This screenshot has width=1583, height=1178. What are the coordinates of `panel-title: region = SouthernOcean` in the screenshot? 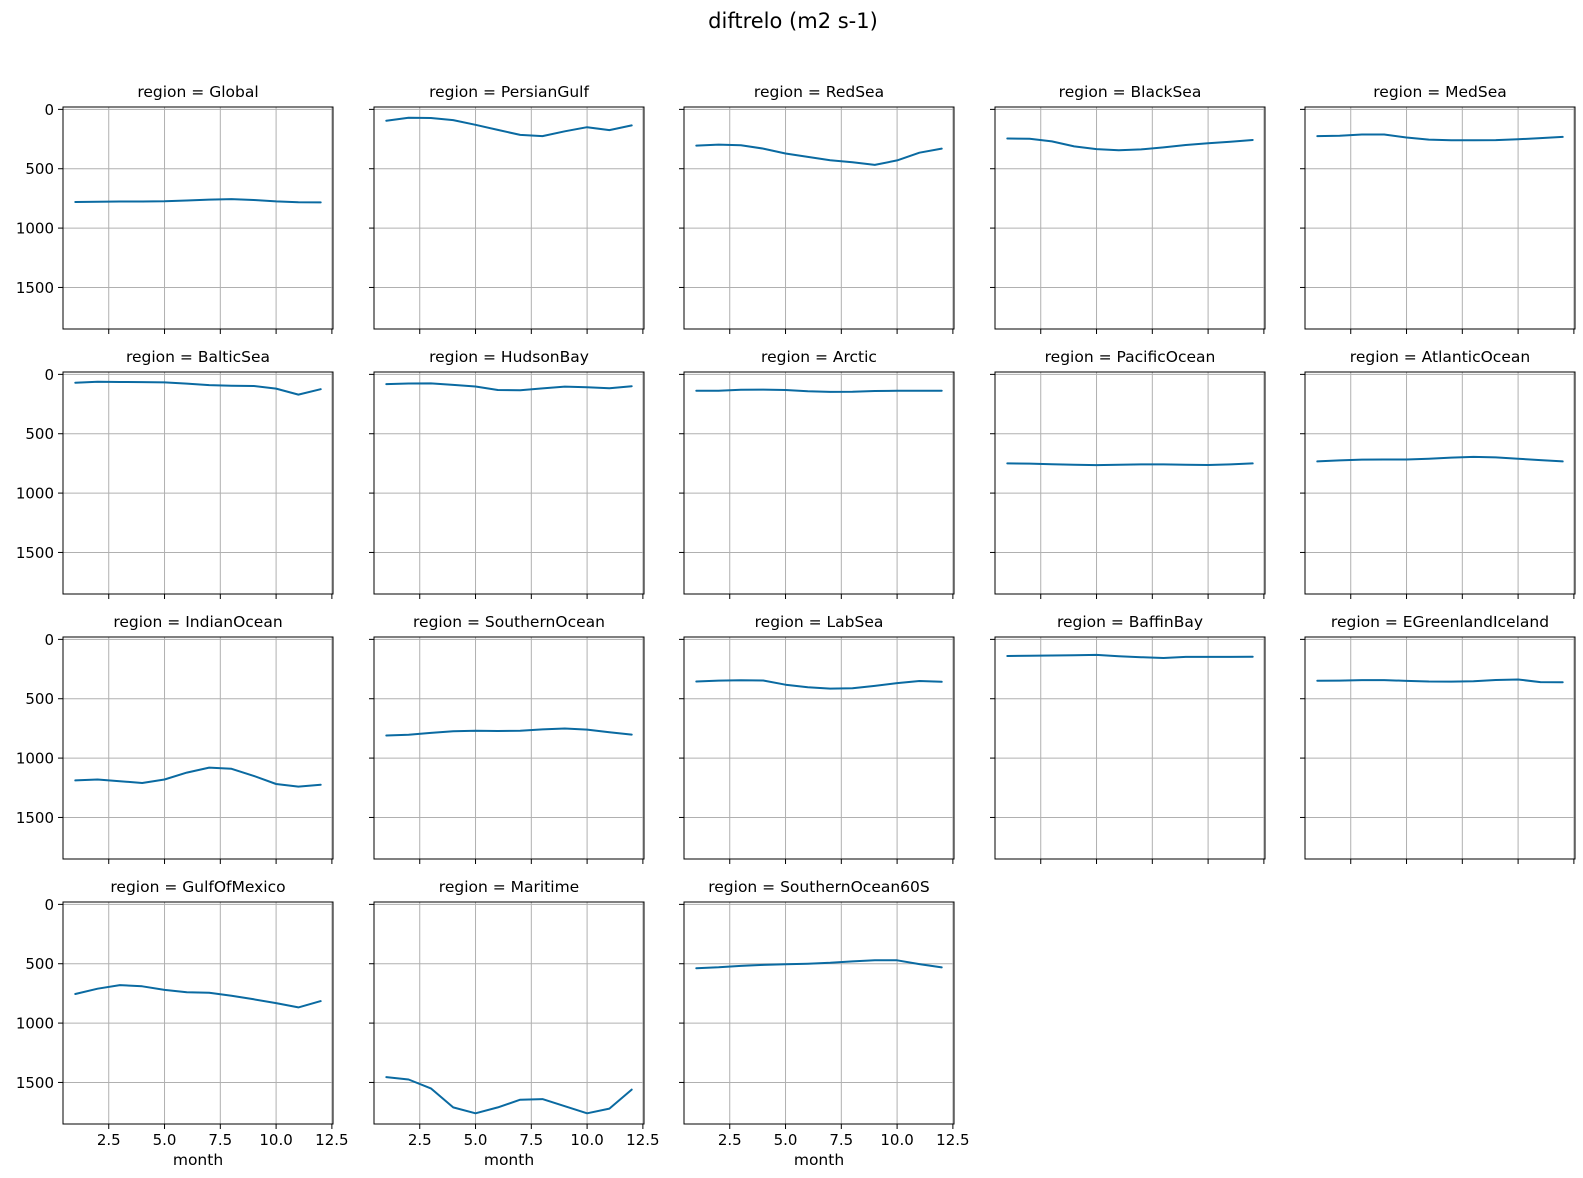 It's located at (509, 622).